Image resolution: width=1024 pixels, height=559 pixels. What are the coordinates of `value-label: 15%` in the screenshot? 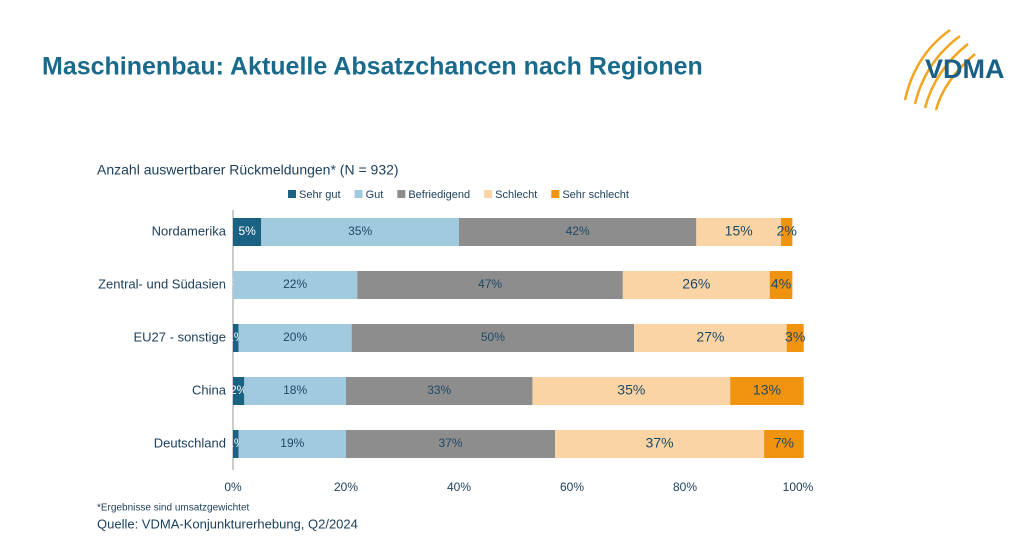 It's located at (739, 231).